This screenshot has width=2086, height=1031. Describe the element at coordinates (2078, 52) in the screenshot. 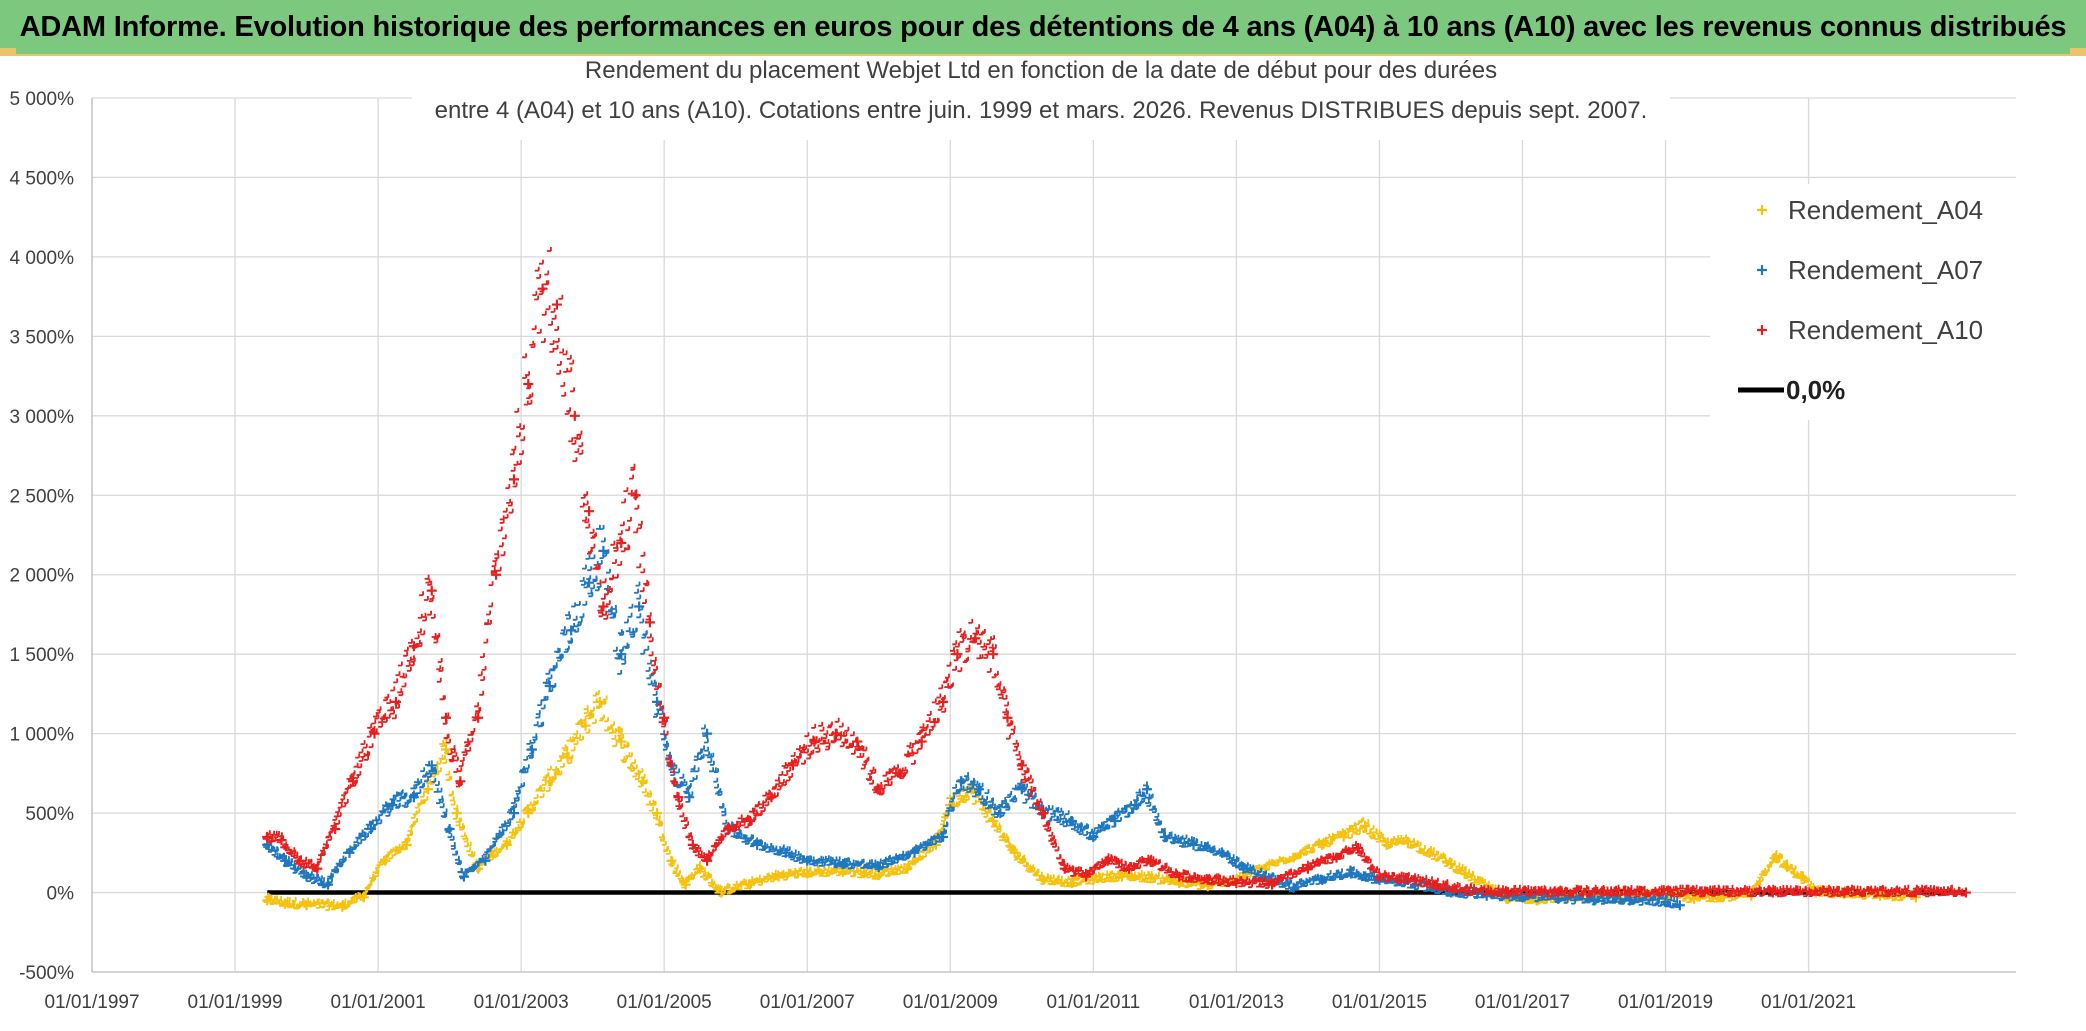

I see `banner-accent-right` at that location.